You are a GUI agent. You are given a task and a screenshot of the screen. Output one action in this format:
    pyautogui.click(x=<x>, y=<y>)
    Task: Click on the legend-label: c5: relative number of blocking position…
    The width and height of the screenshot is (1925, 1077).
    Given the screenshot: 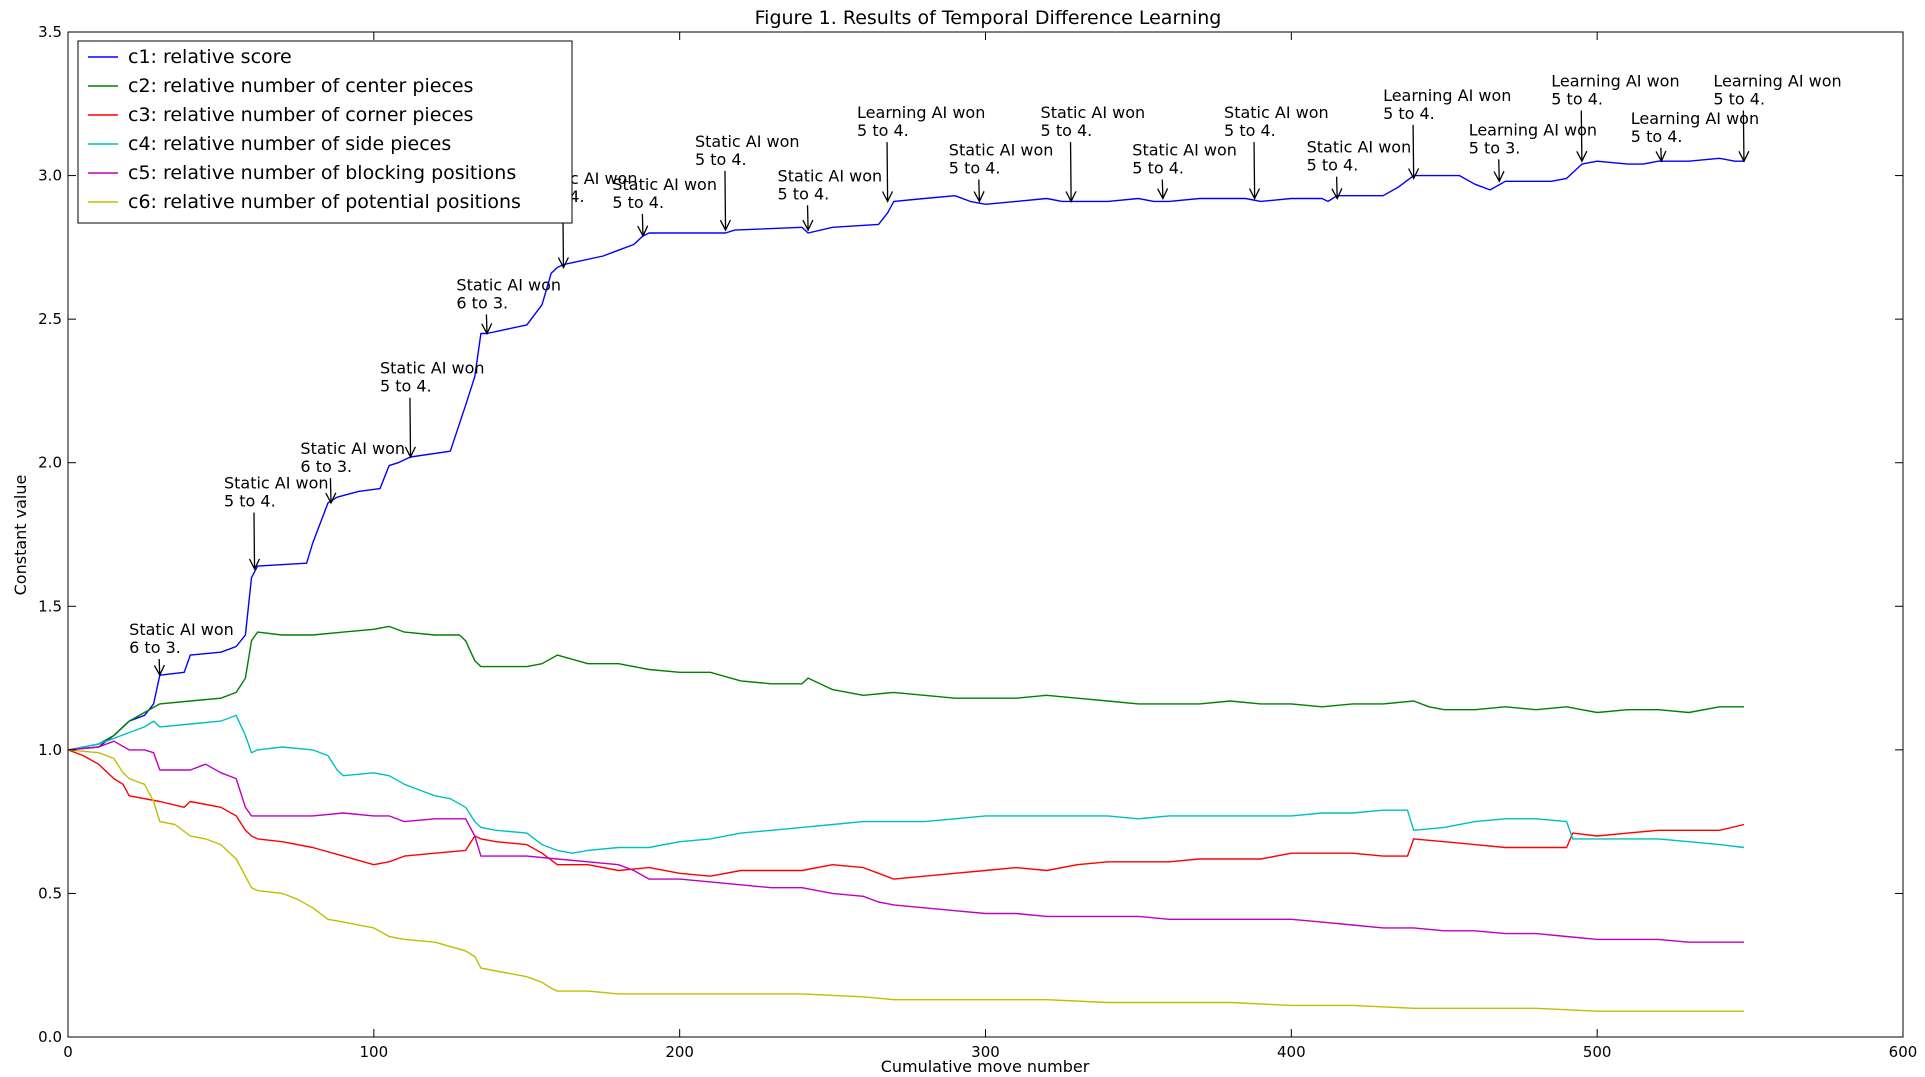 What is the action you would take?
    pyautogui.click(x=322, y=173)
    